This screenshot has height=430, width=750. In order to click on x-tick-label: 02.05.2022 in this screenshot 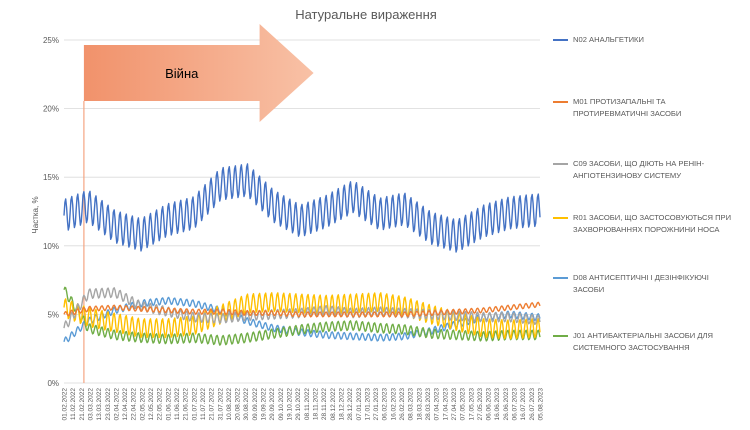, I will do `click(142, 404)`.